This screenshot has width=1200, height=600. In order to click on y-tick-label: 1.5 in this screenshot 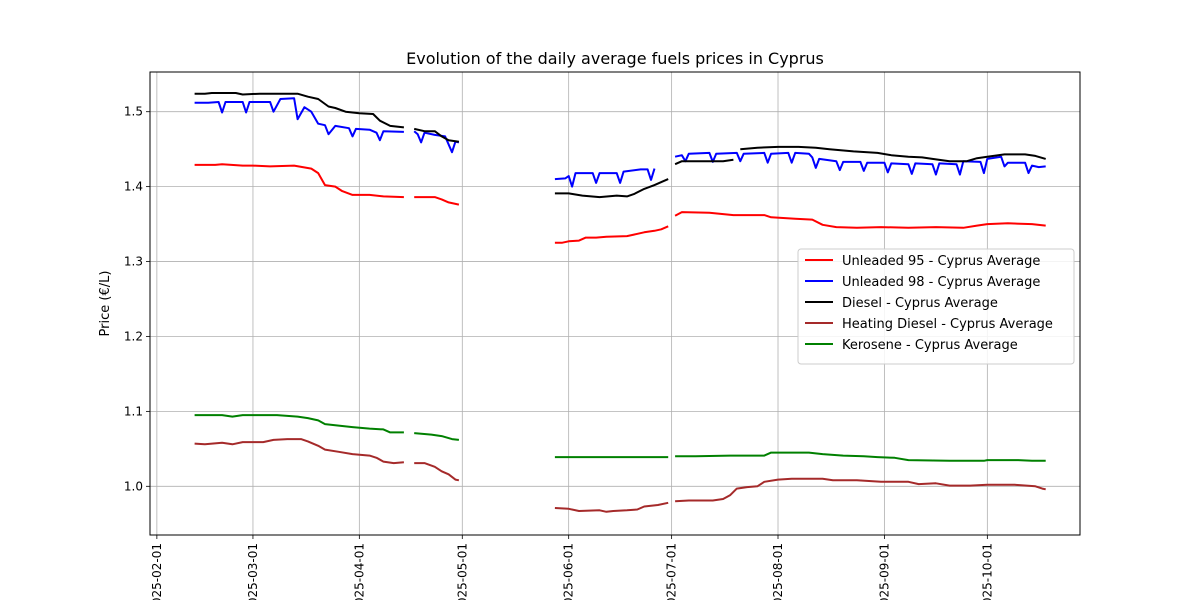, I will do `click(133, 112)`.